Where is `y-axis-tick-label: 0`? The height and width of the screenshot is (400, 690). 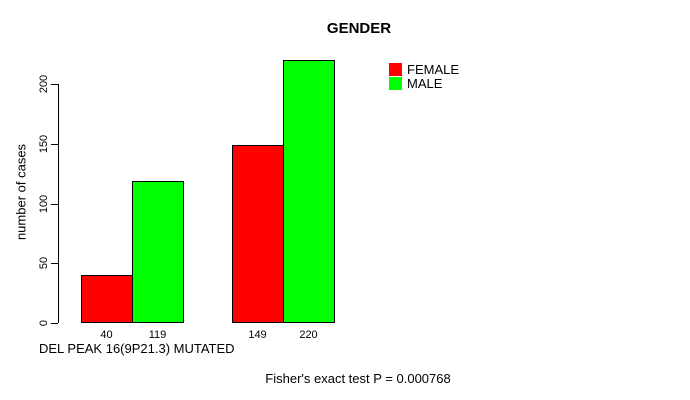 y-axis-tick-label: 0 is located at coordinates (44, 323).